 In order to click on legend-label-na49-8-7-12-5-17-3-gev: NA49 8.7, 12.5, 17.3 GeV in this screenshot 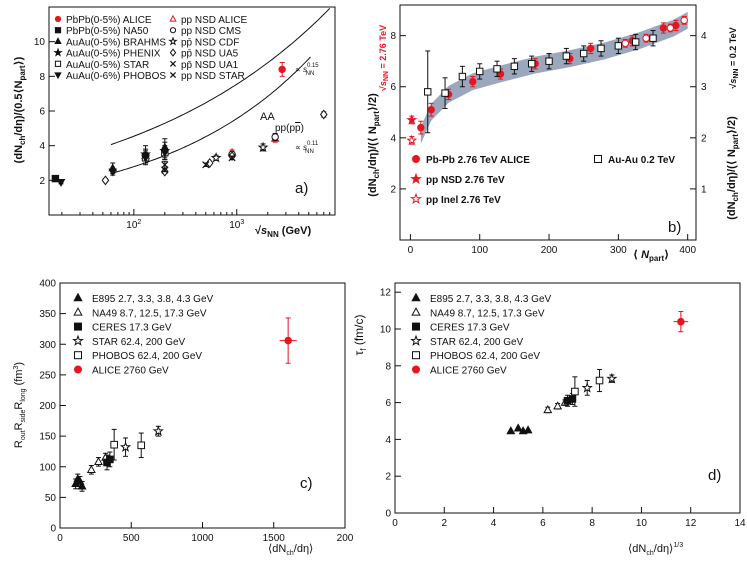, I will do `click(487, 313)`.